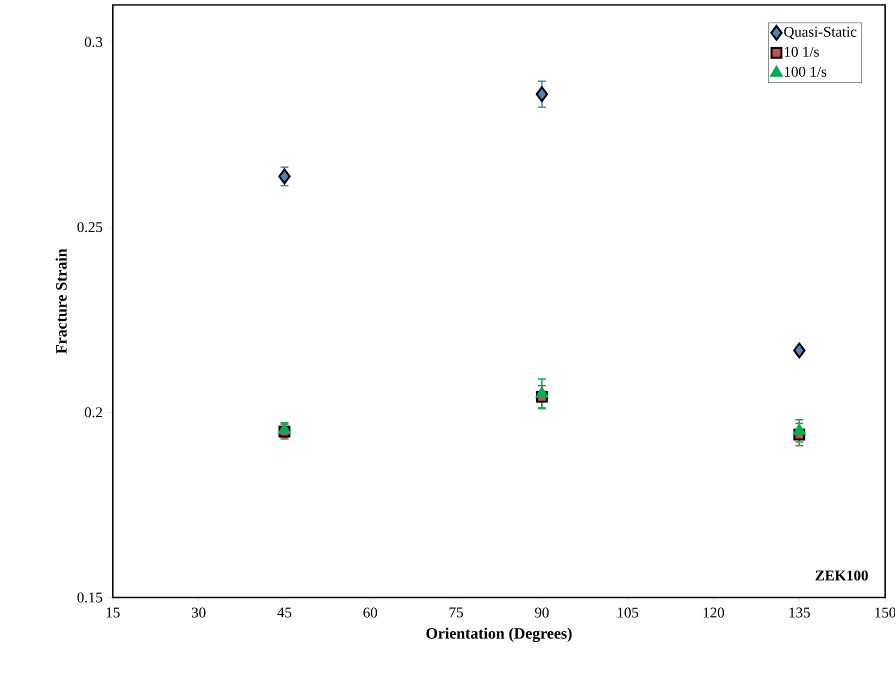 This screenshot has width=895, height=681. What do you see at coordinates (456, 612) in the screenshot?
I see `x-tick-label: 75` at bounding box center [456, 612].